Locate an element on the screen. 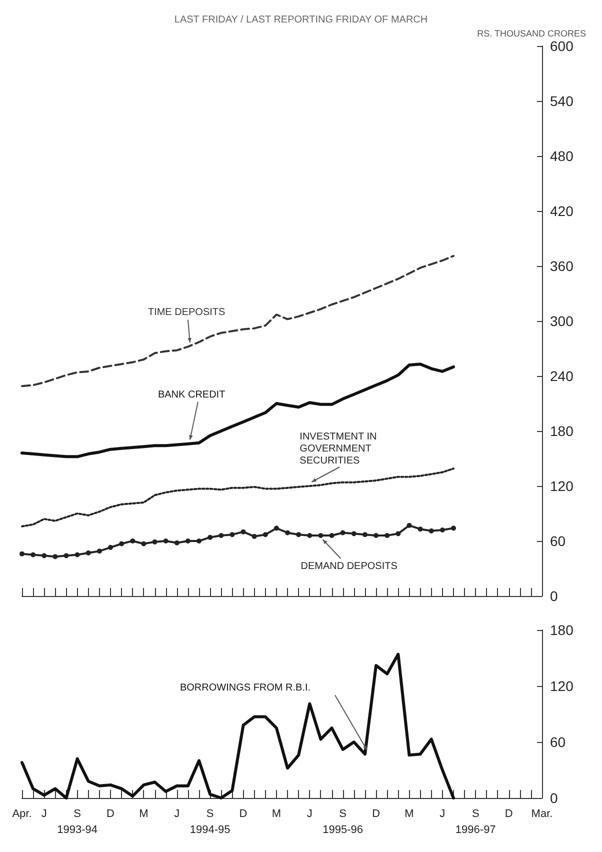 Image resolution: width=602 pixels, height=852 pixels. x-tick-label: S 1993-94 is located at coordinates (77, 822).